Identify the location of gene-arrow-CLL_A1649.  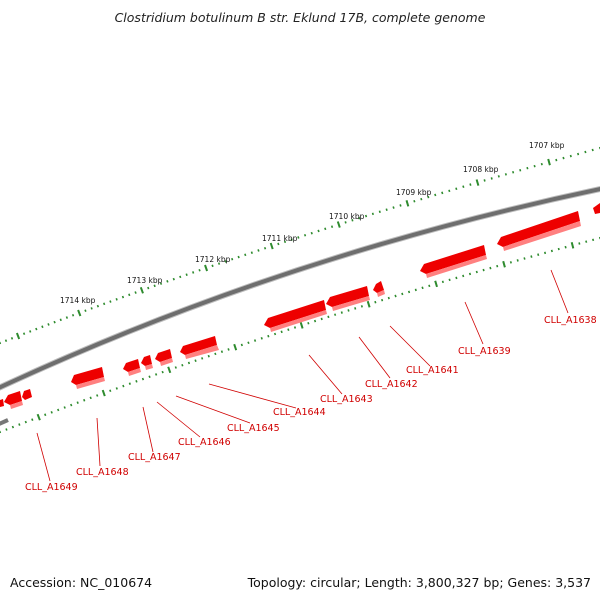
(16, 399).